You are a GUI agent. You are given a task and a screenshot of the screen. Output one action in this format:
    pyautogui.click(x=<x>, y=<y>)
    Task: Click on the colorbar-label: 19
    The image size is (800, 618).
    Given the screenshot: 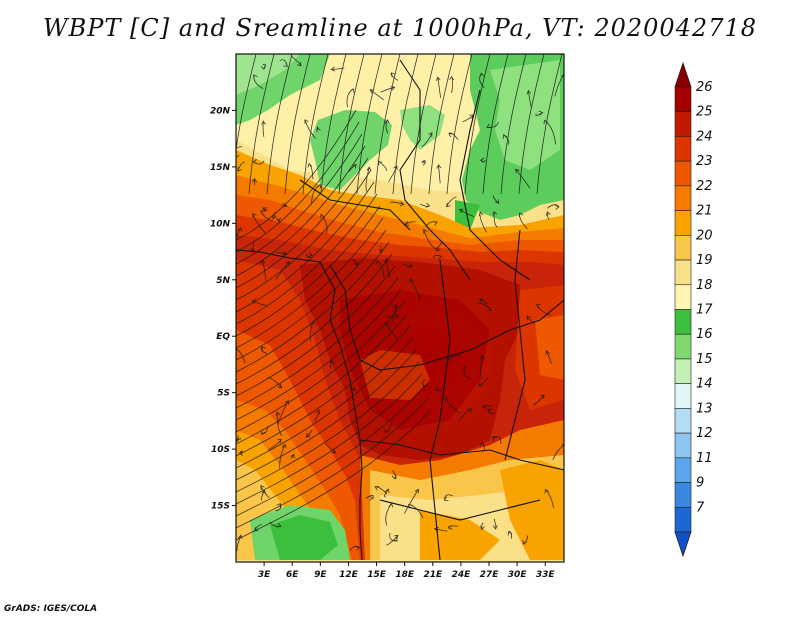 What is the action you would take?
    pyautogui.click(x=704, y=260)
    